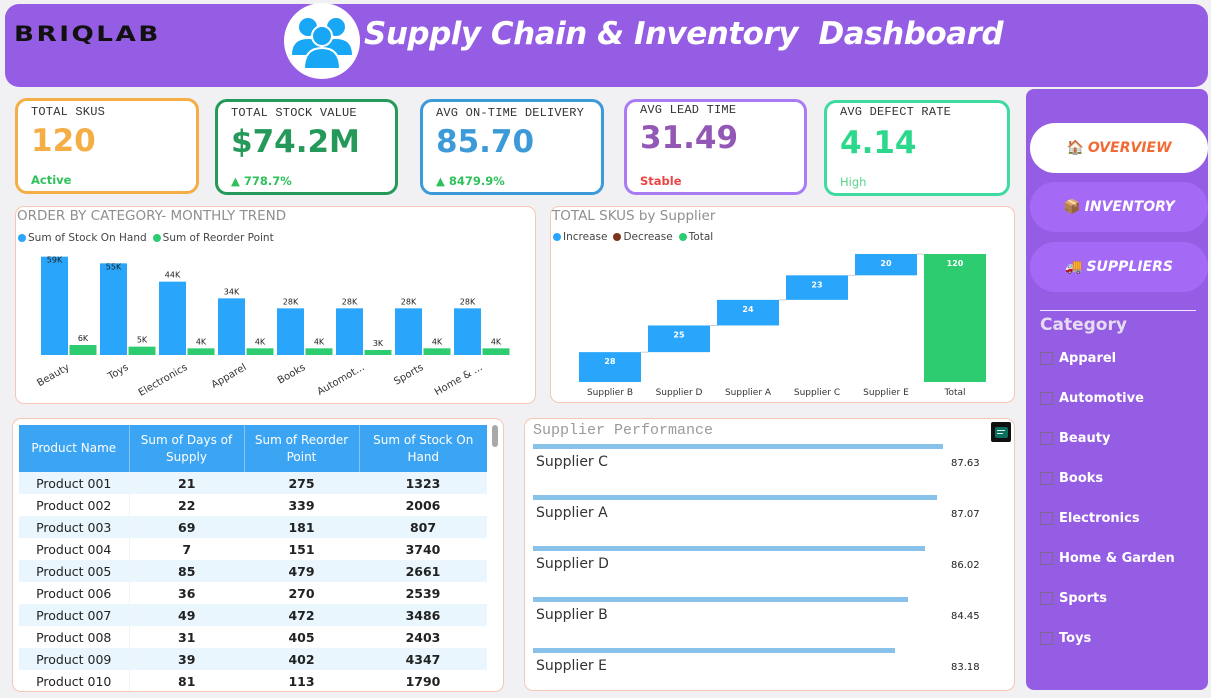 This screenshot has height=698, width=1211. Describe the element at coordinates (643, 237) in the screenshot. I see `legend-item-decrease: Decrease` at that location.